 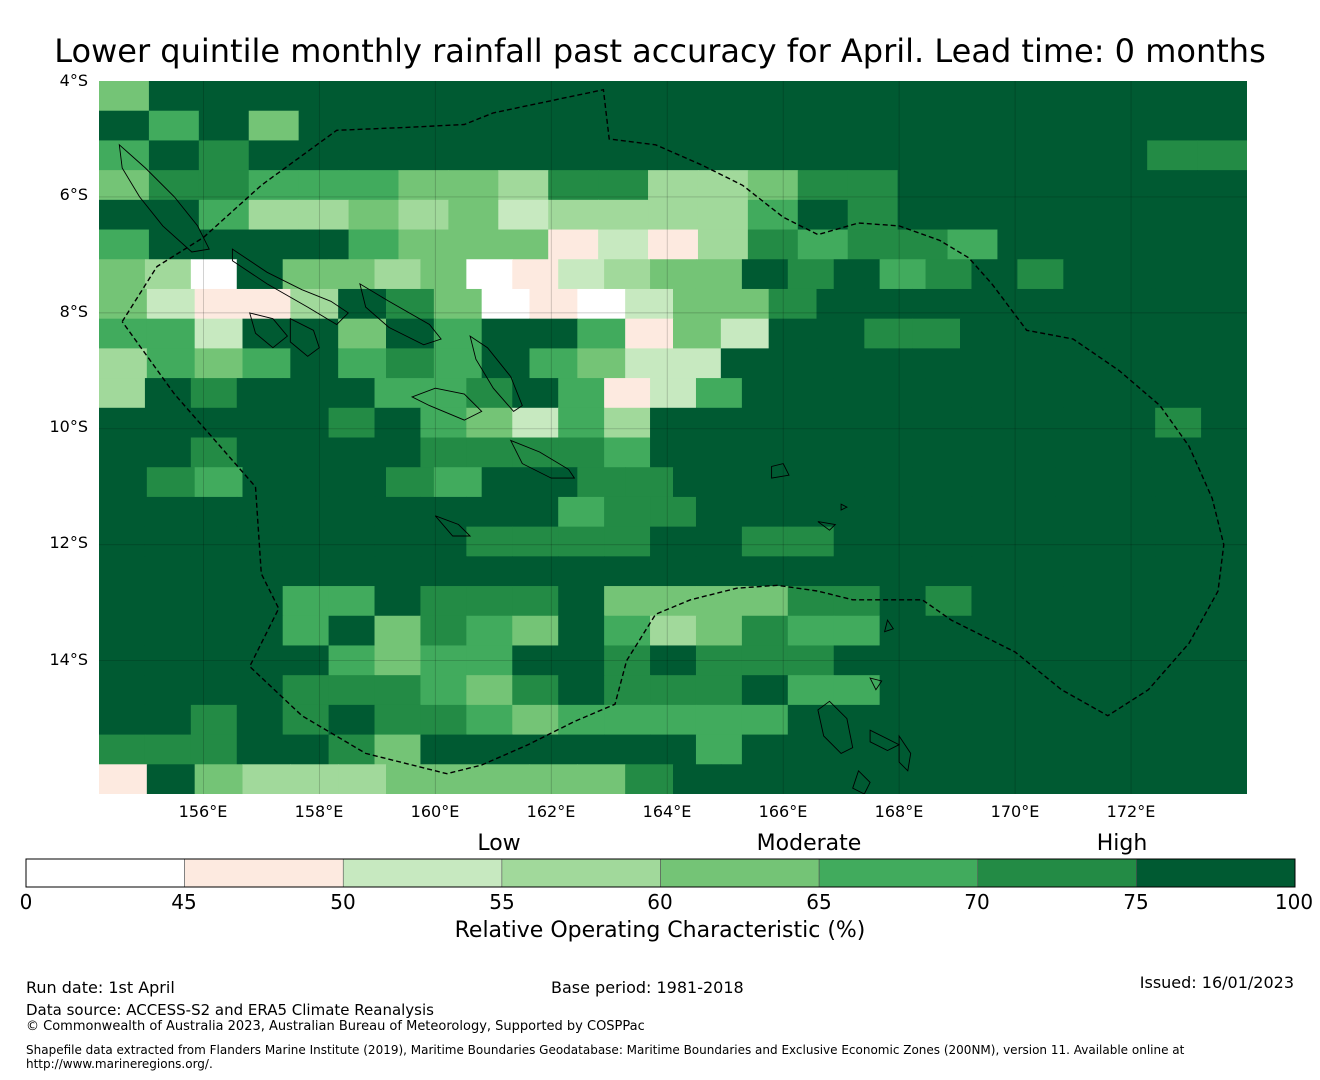 I want to click on lon-label-164e: 164°E, so click(x=667, y=811).